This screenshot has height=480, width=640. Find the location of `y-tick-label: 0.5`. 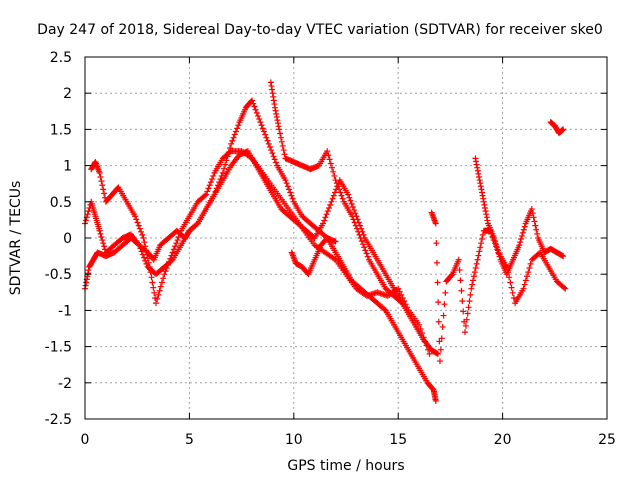

y-tick-label: 0.5 is located at coordinates (61, 203).